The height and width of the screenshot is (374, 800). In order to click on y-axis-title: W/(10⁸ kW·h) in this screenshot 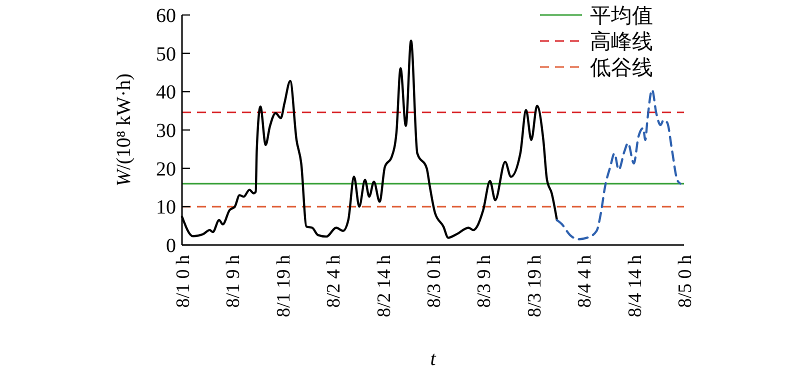, I will do `click(124, 130)`.